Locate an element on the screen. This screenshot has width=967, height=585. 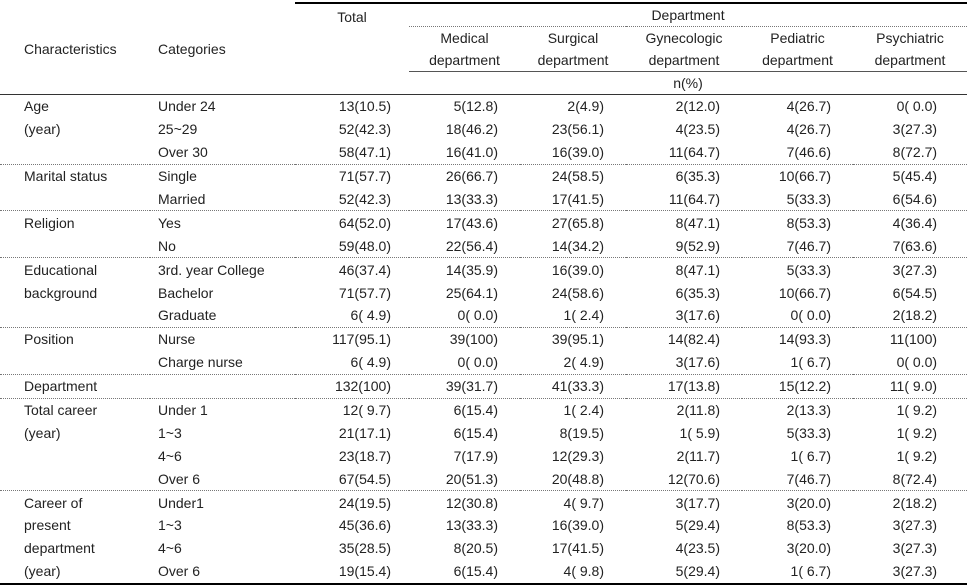
department-value-cell: 18(46.2) is located at coordinates (471, 129).